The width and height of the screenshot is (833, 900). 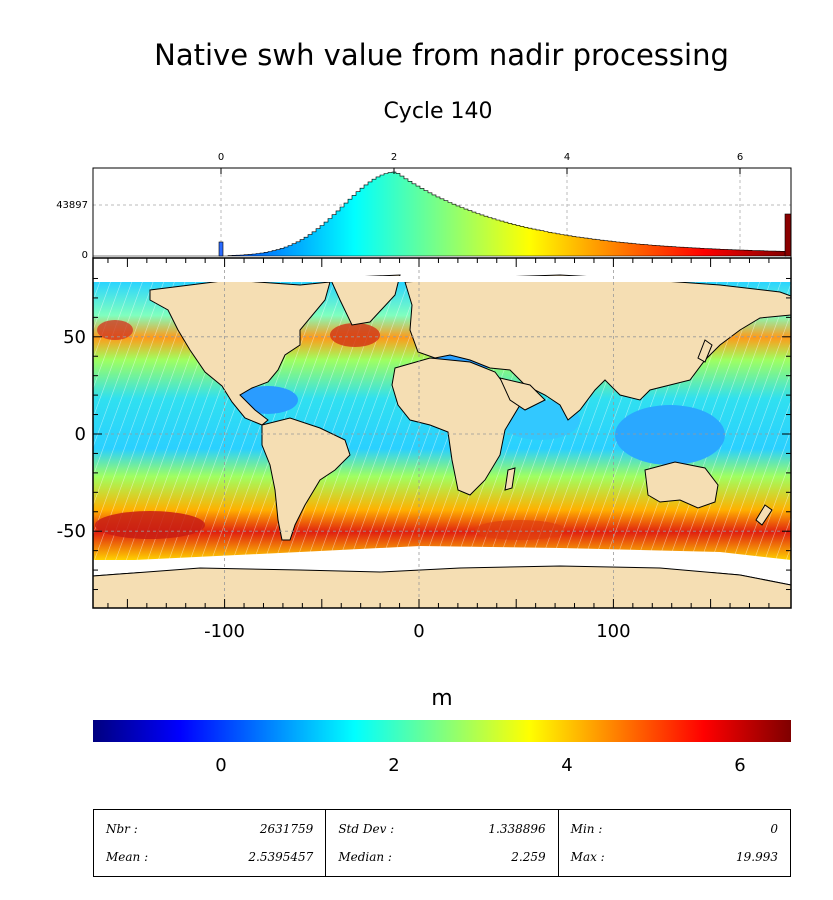 I want to click on arabian-peninsula, so click(x=522, y=394).